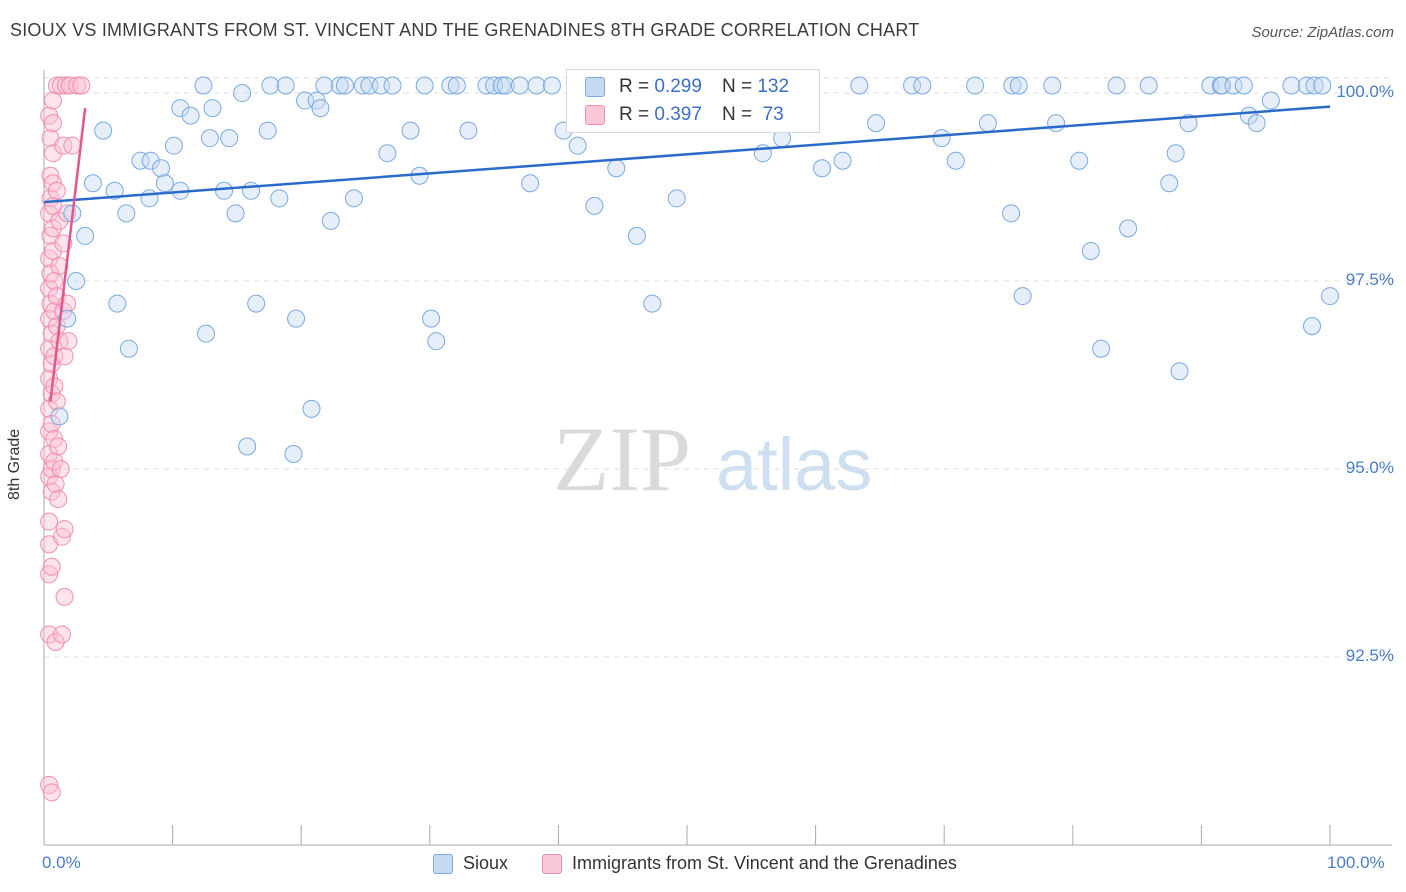 The height and width of the screenshot is (892, 1406). What do you see at coordinates (1369, 280) in the screenshot?
I see `y-tick-label: 97.5%` at bounding box center [1369, 280].